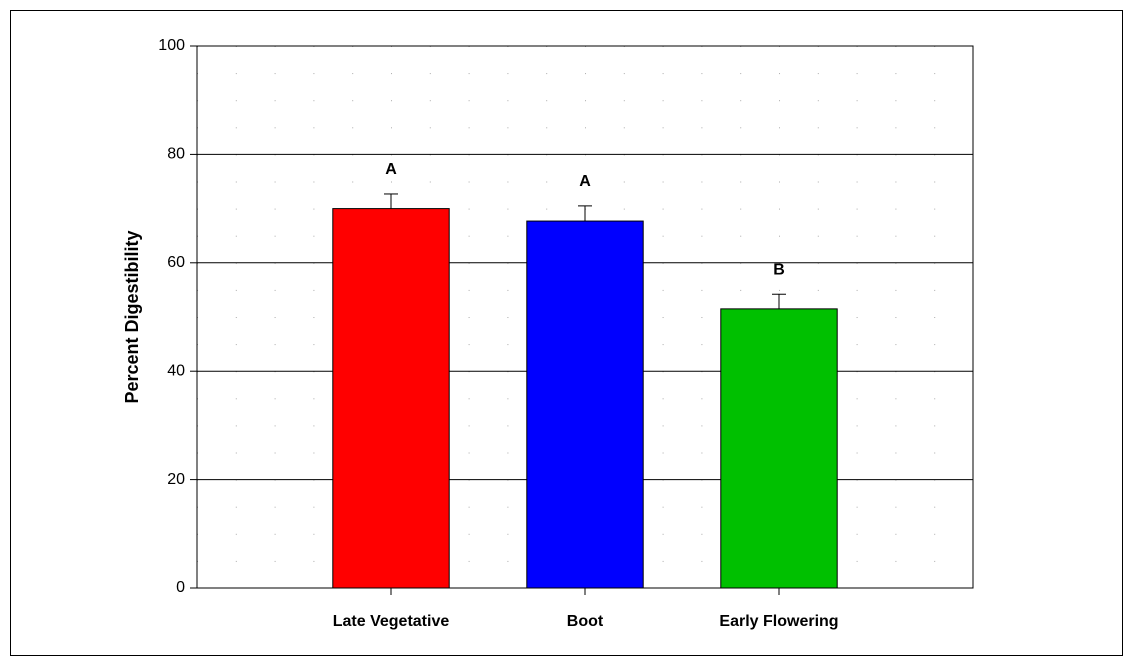 The height and width of the screenshot is (656, 1133). Describe the element at coordinates (176, 370) in the screenshot. I see `y-tick-label: 40` at that location.